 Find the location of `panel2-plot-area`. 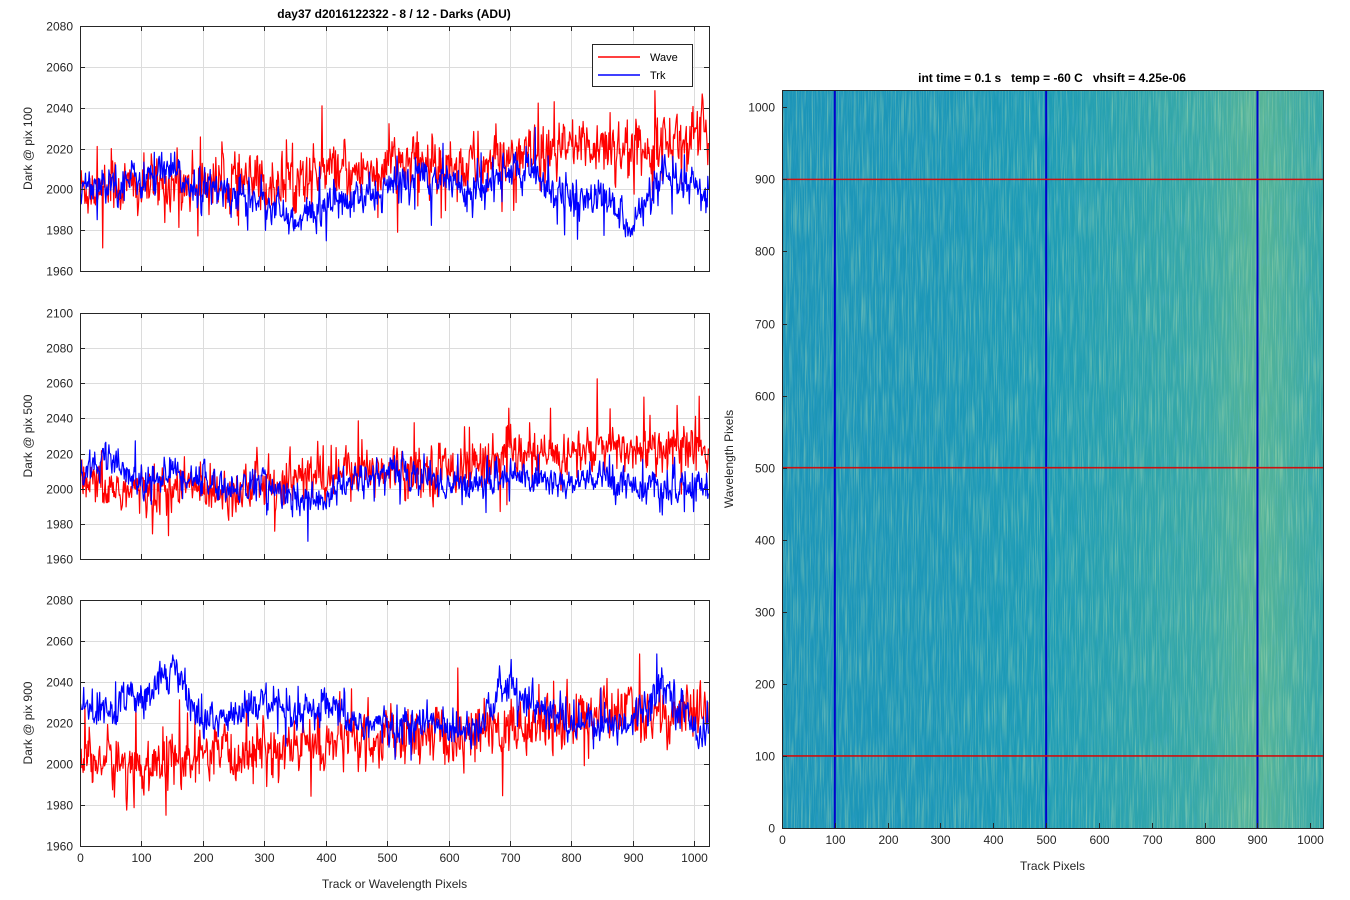

panel2-plot-area is located at coordinates (394, 460).